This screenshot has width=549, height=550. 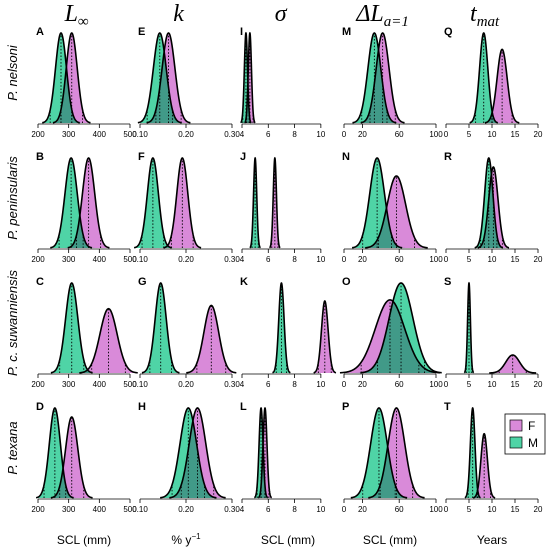 What do you see at coordinates (186, 332) in the screenshot?
I see `panel-G: G 0.10 0.20 0.30` at bounding box center [186, 332].